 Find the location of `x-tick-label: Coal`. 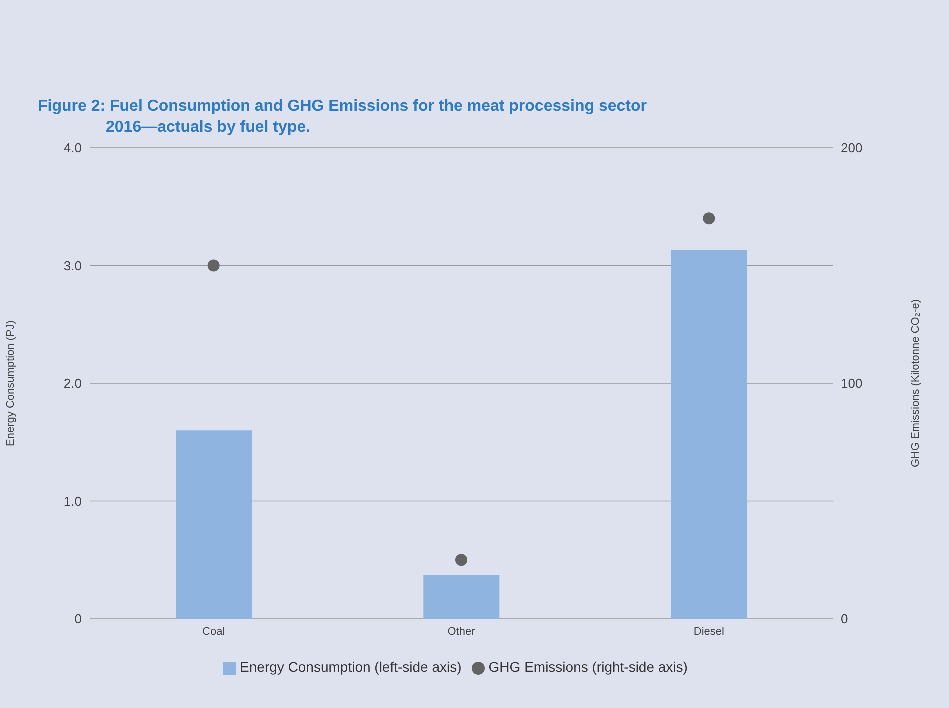

x-tick-label: Coal is located at coordinates (214, 632).